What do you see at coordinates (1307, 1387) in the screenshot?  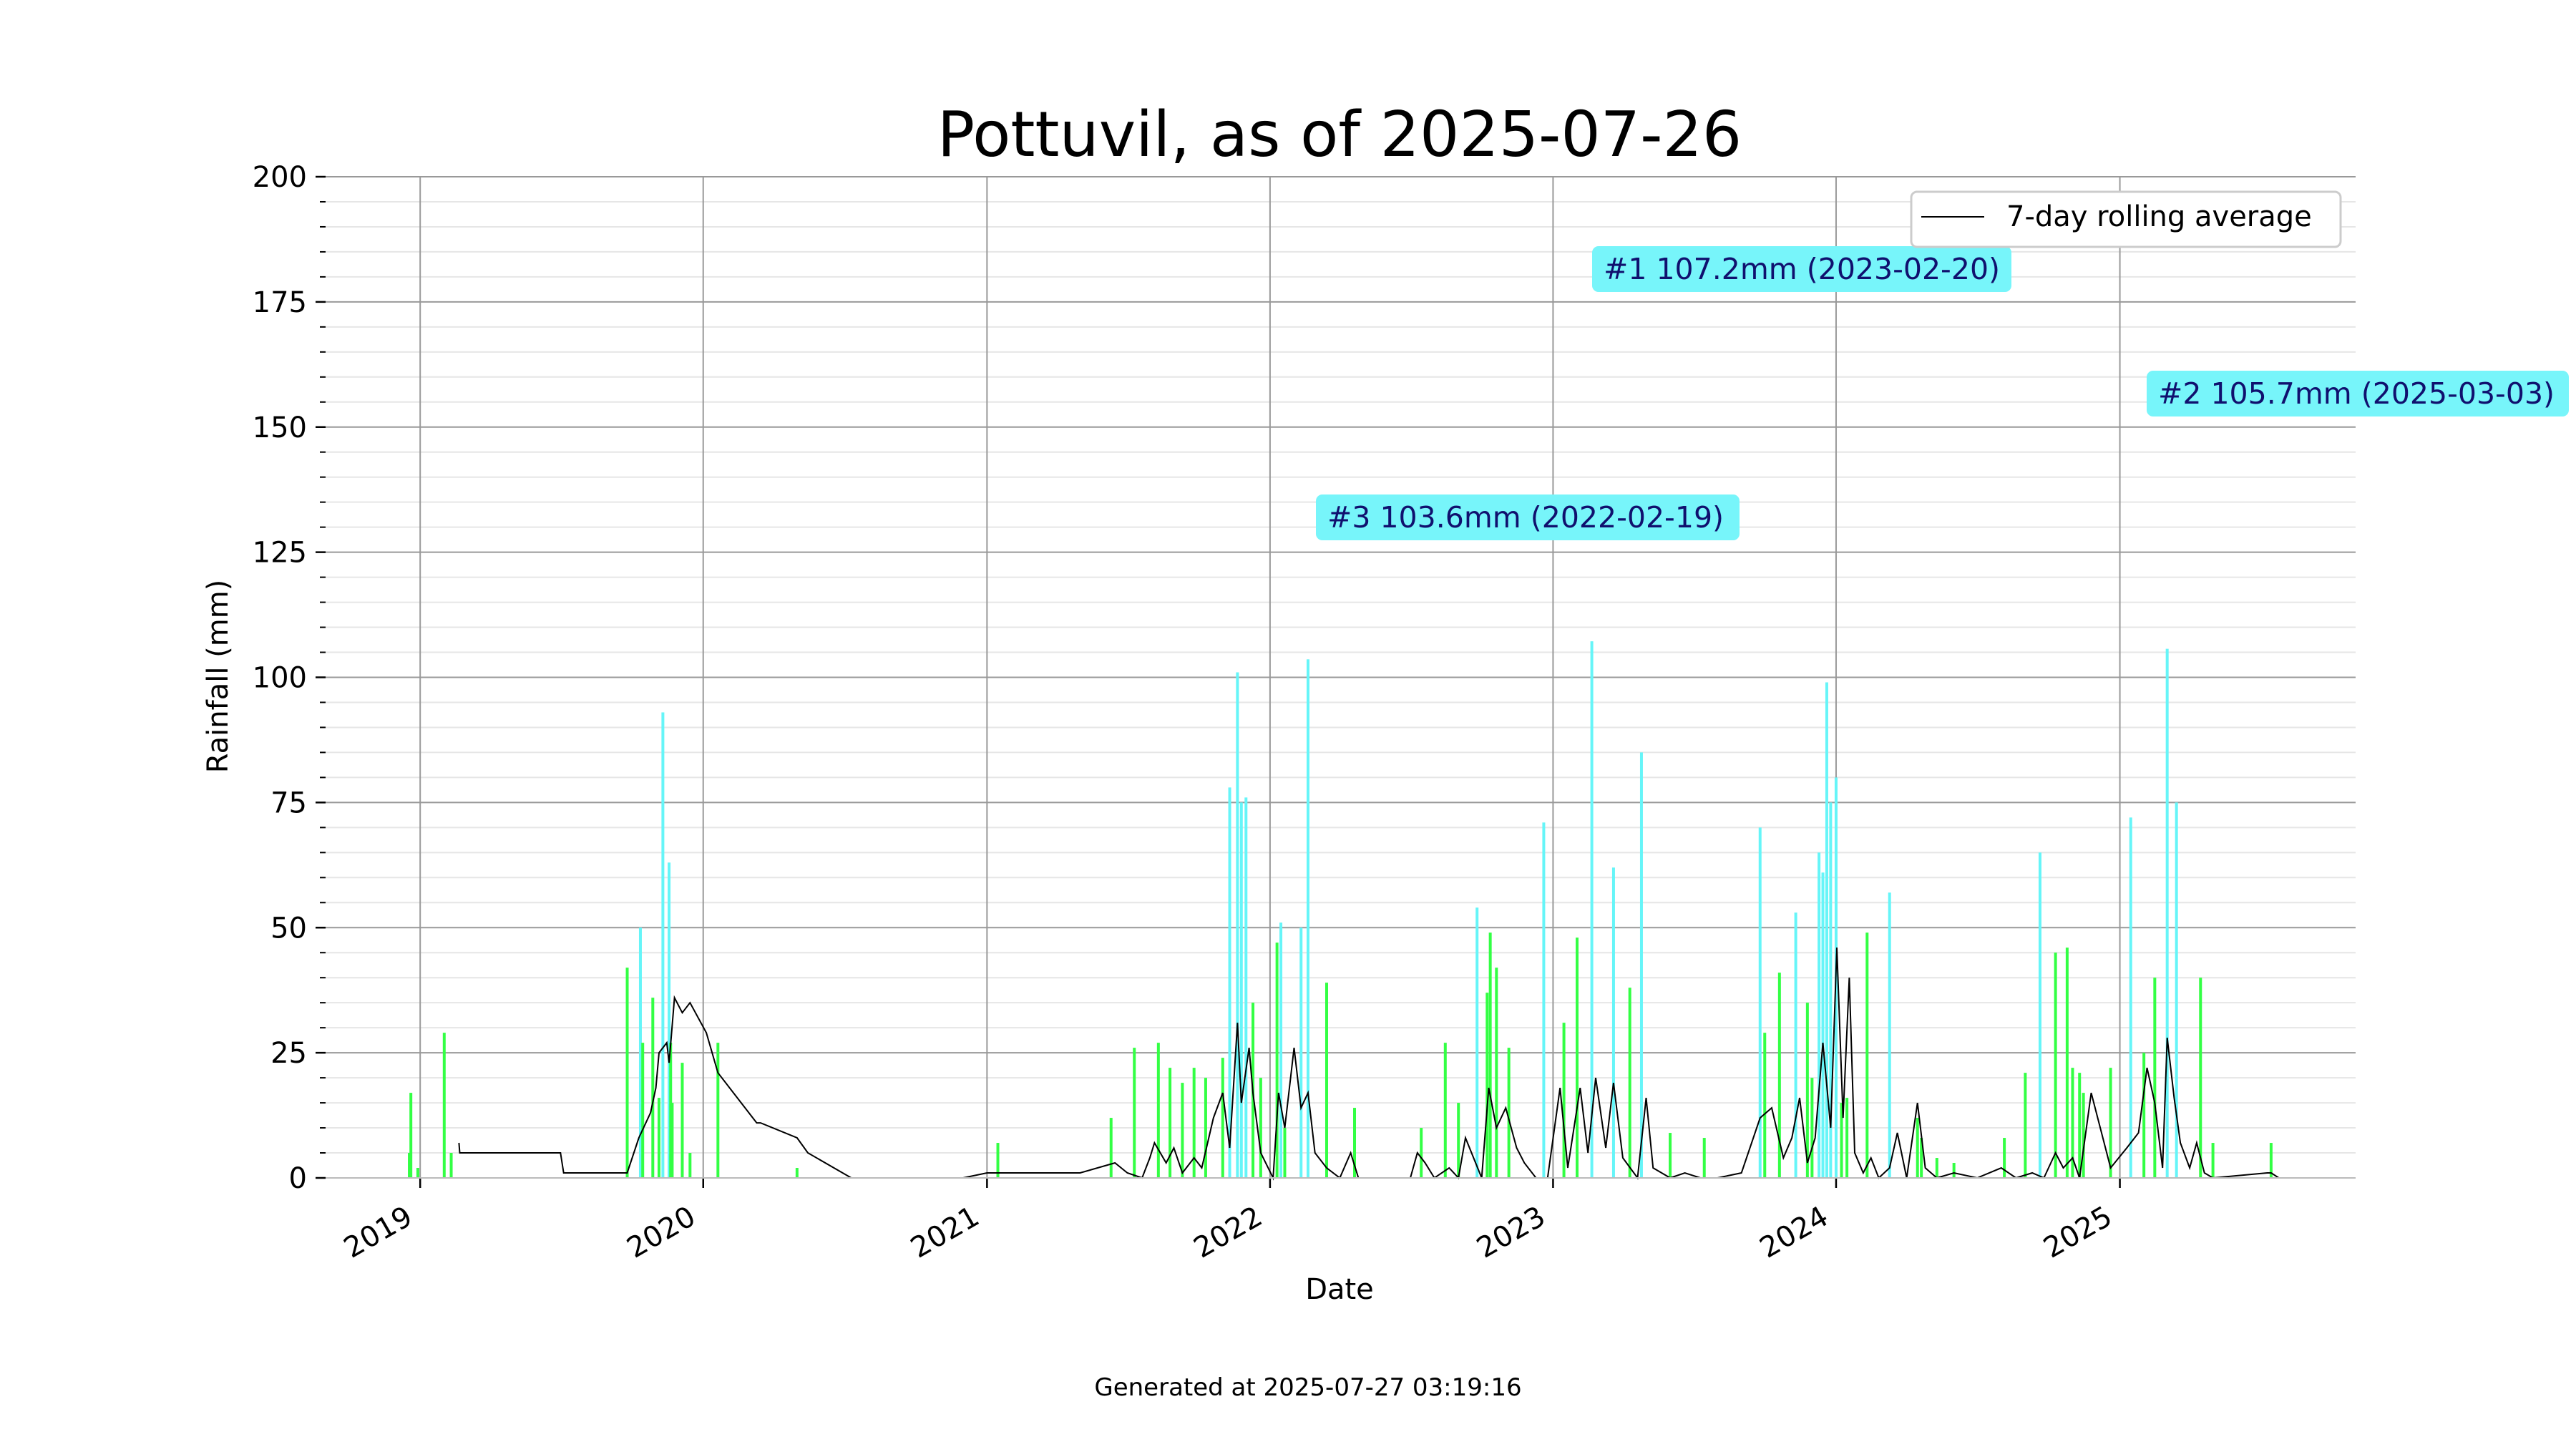 I see `generated-footer: Generated at 2025-07-27 03:19:16` at bounding box center [1307, 1387].